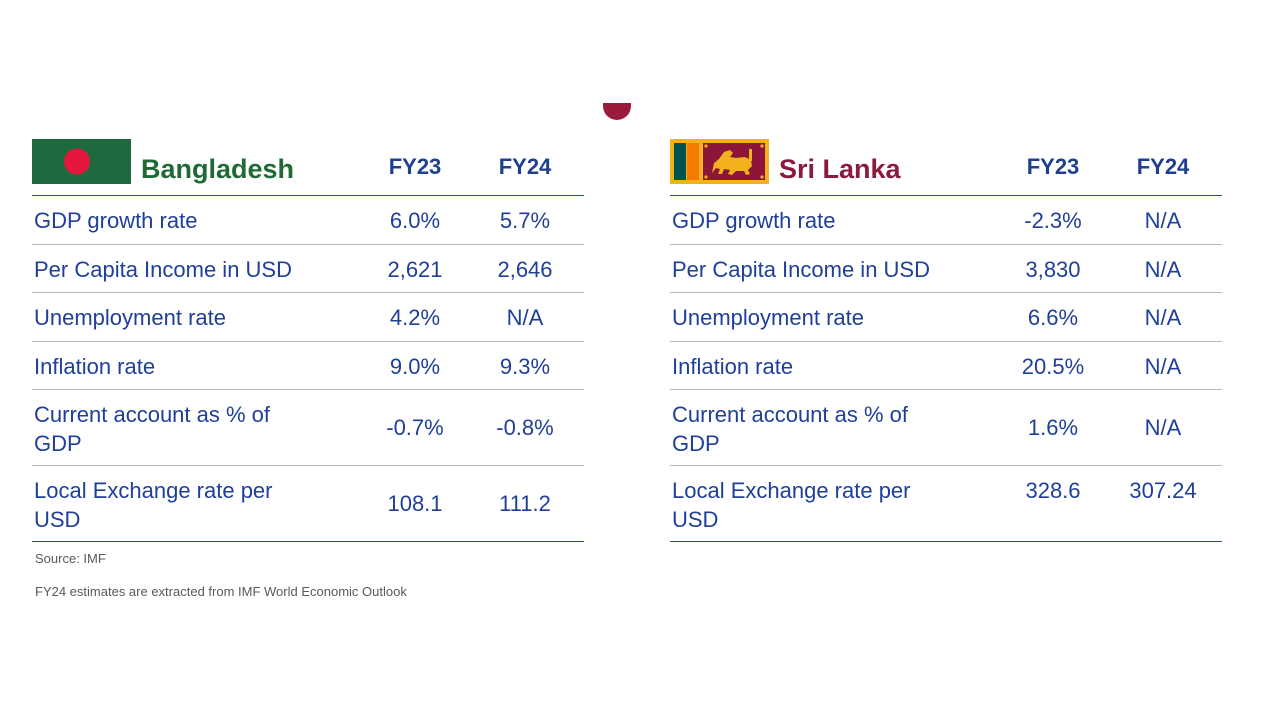  Describe the element at coordinates (946, 317) in the screenshot. I see `table-row: Unemployment rate 6.6% N/A` at that location.